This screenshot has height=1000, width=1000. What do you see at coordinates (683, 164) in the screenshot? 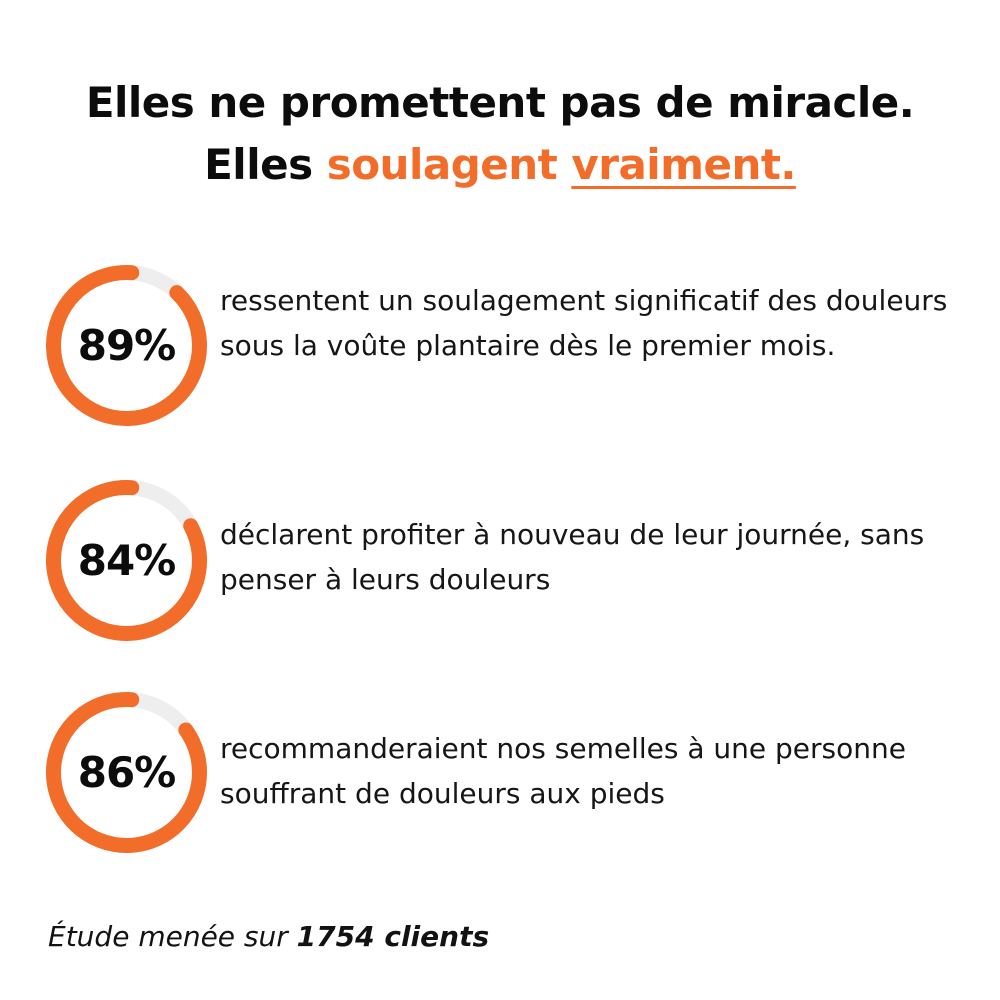
I see `headline-underlined-word: vraiment.` at bounding box center [683, 164].